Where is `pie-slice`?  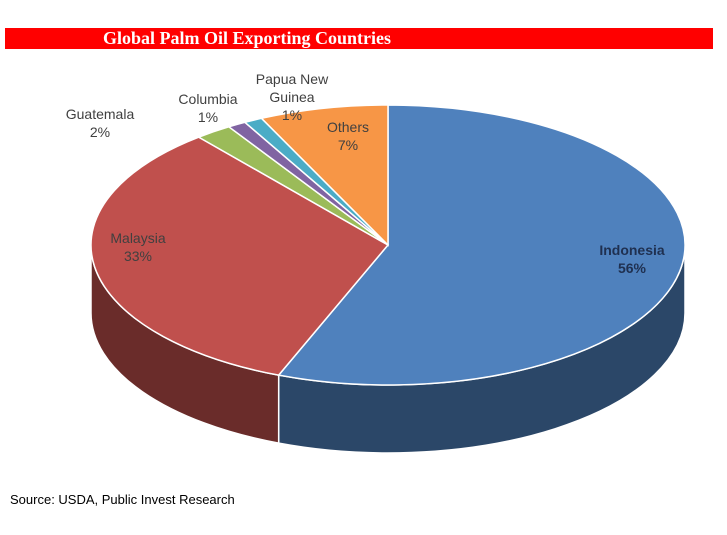
pie-slice is located at coordinates (324, 175).